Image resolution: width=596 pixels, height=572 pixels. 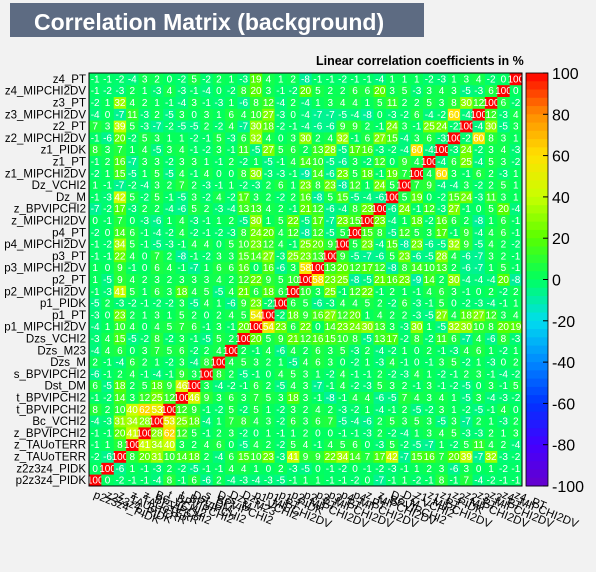 What do you see at coordinates (355, 150) in the screenshot?
I see `cell-value-label: 17` at bounding box center [355, 150].